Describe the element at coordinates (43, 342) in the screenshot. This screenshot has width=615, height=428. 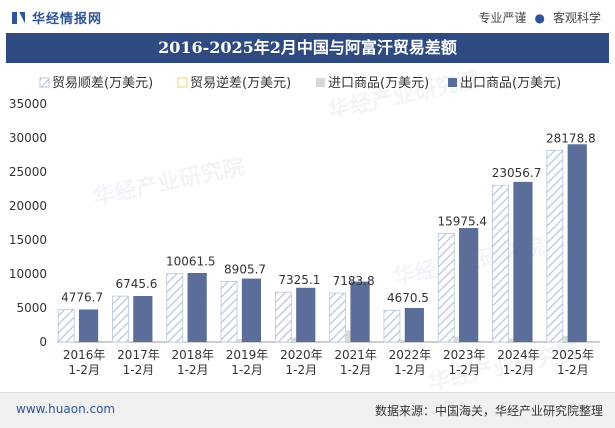
I see `y-tick-label: 0` at that location.